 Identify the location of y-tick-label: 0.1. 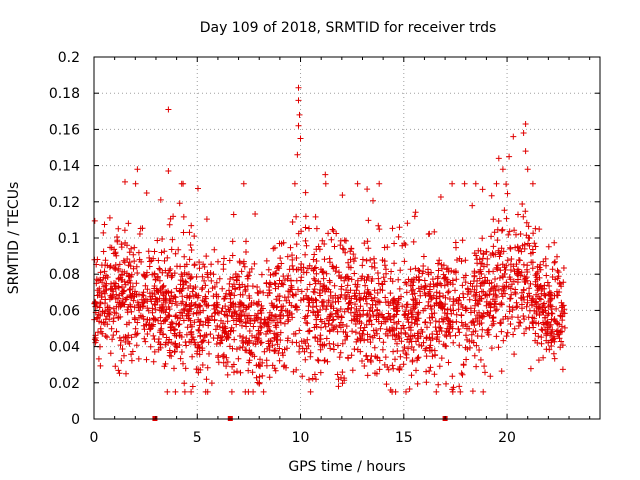
(69, 239).